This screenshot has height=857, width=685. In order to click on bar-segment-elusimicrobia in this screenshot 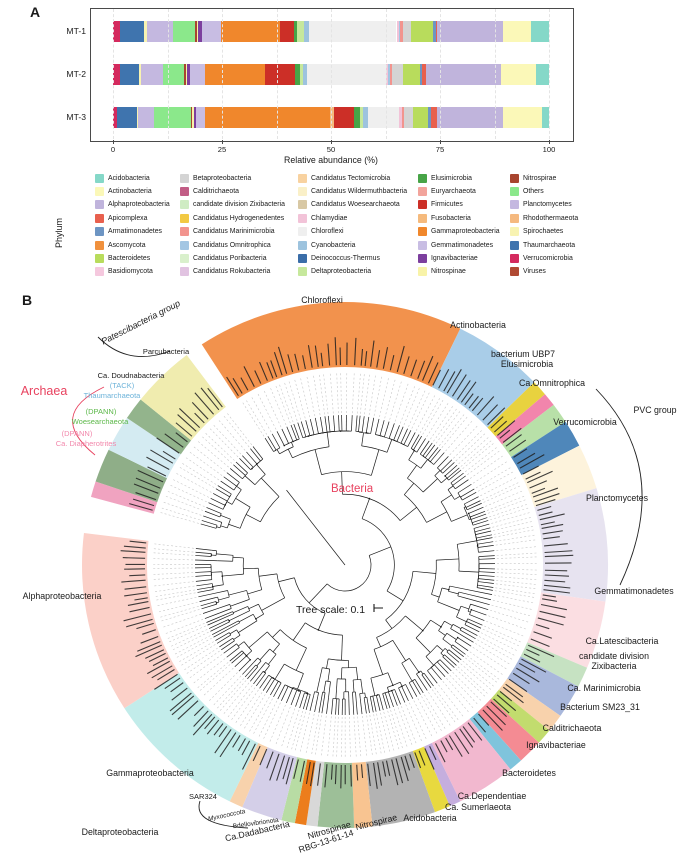, I will do `click(297, 74)`.